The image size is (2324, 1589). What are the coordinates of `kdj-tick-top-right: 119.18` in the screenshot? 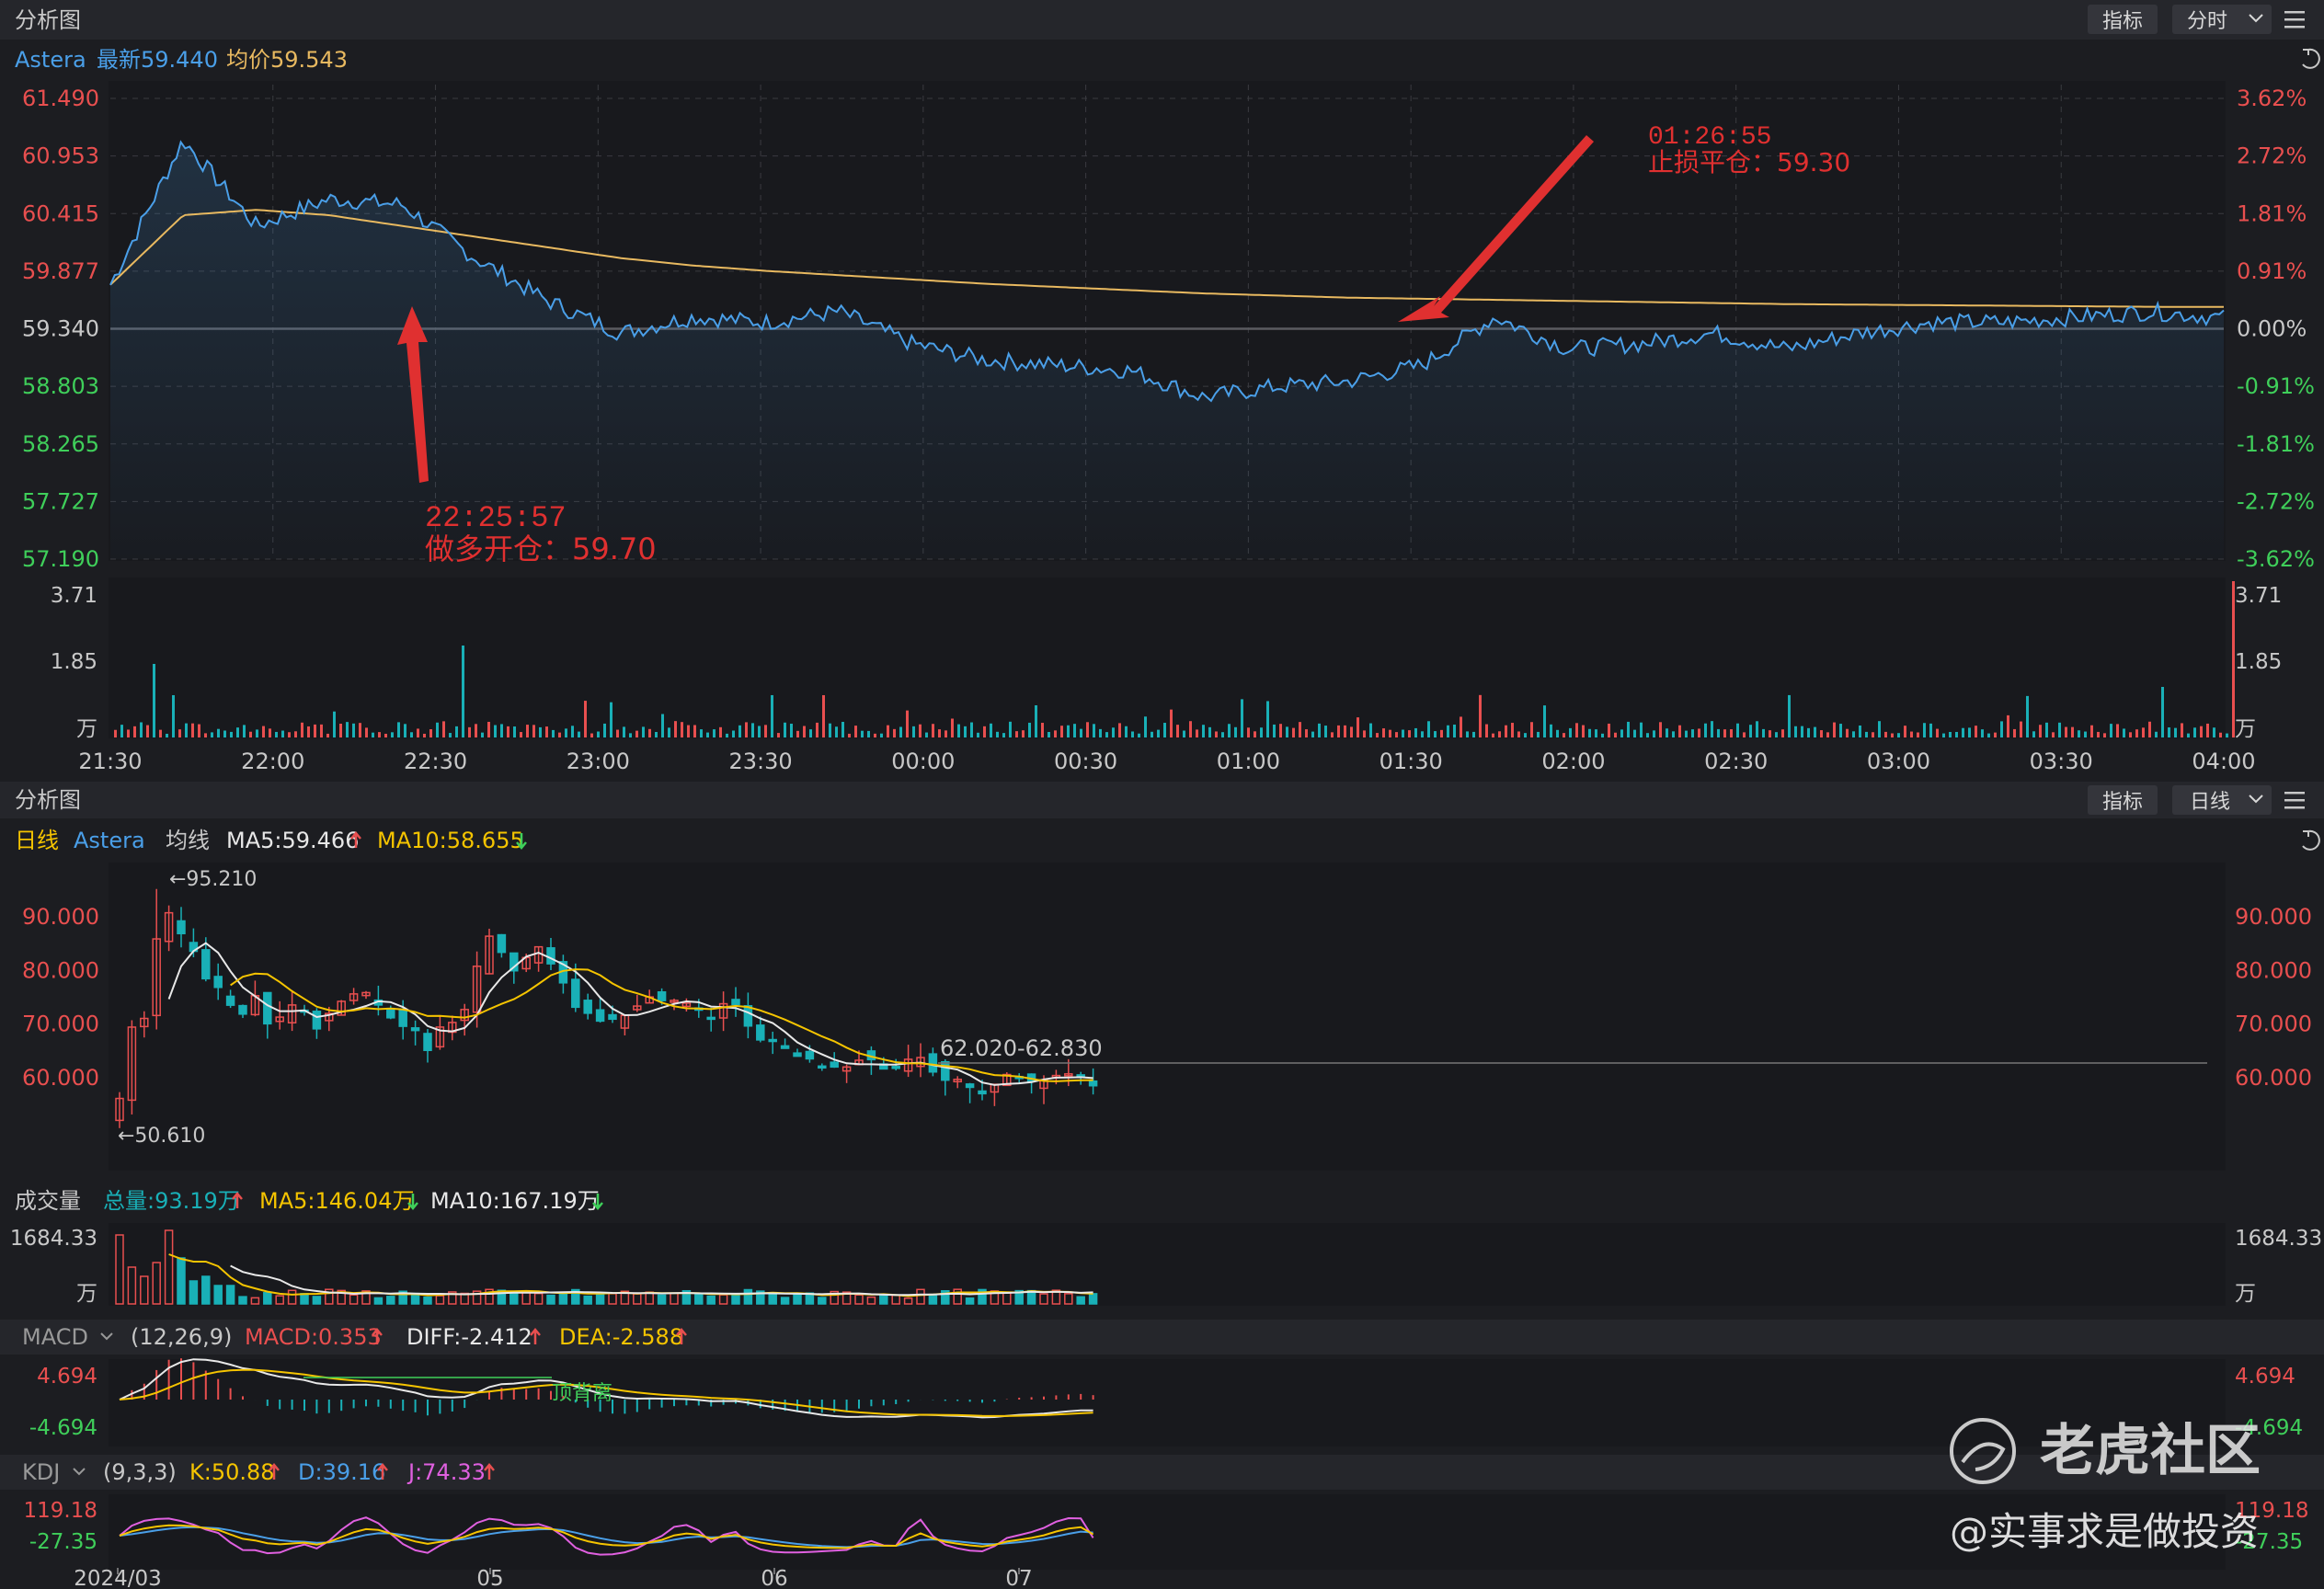 It's located at (2271, 1511).